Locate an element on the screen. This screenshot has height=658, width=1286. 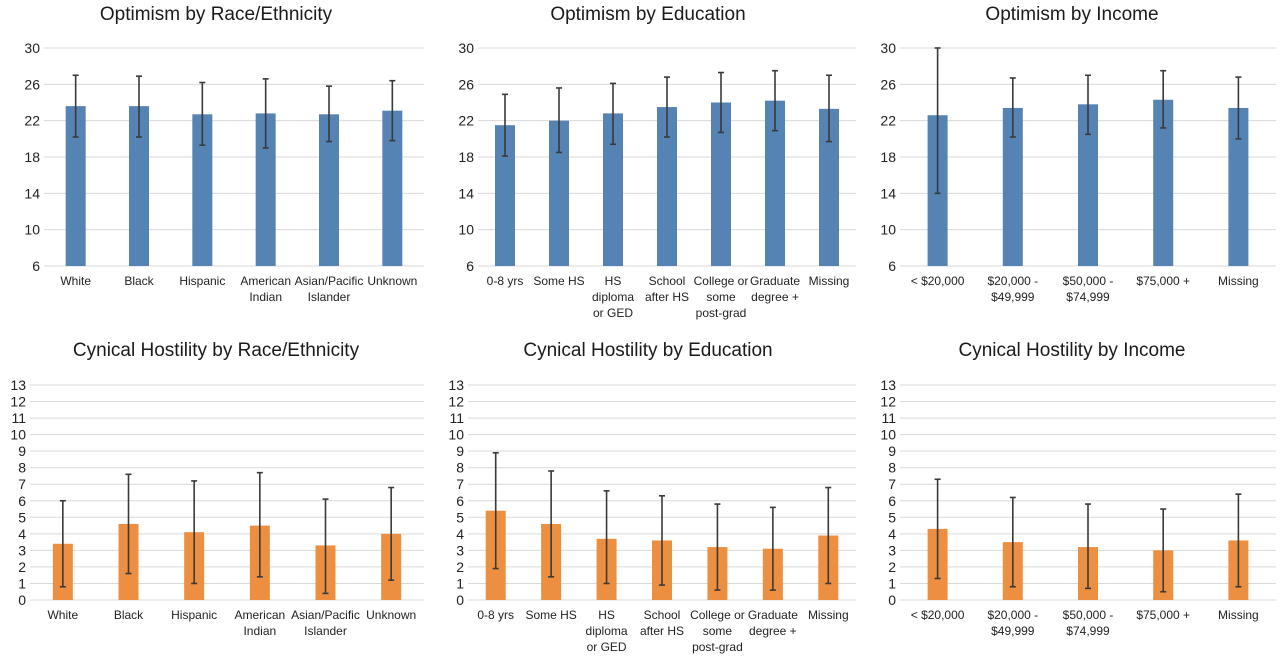
x-tick-label: Unknown is located at coordinates (392, 281).